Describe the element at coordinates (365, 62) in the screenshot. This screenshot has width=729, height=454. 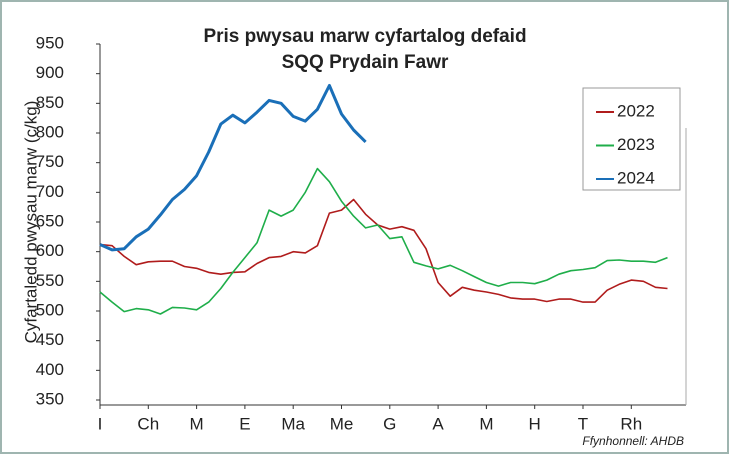
I see `chart-subtitle: SQQ Prydain Fawr` at that location.